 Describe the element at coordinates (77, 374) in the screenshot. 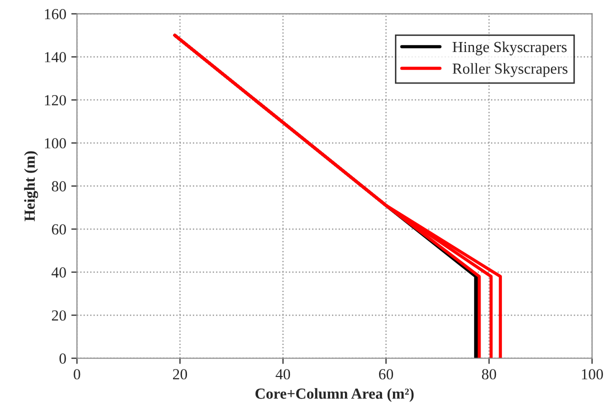

I see `x-tick-label: 0` at that location.